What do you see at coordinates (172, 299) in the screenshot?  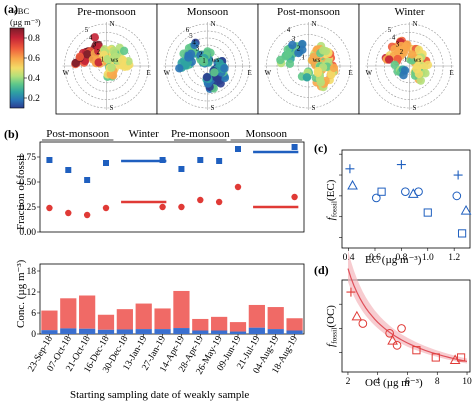 I see `b-bottom-frame` at bounding box center [172, 299].